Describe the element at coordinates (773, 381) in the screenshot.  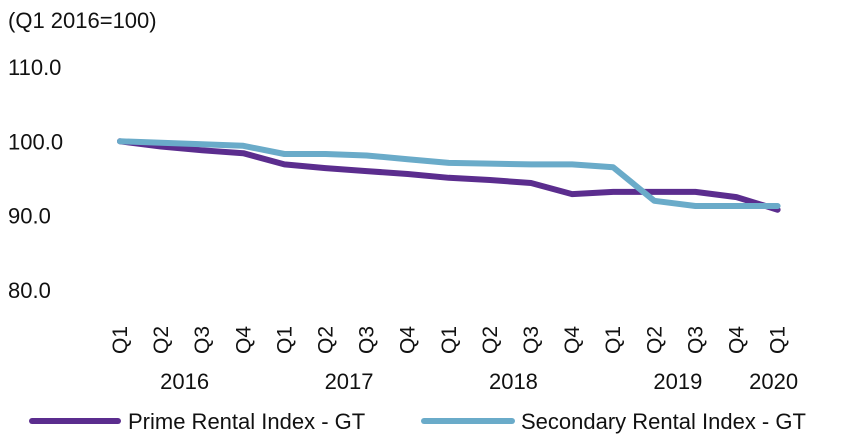
I see `year-label: 2020` at that location.